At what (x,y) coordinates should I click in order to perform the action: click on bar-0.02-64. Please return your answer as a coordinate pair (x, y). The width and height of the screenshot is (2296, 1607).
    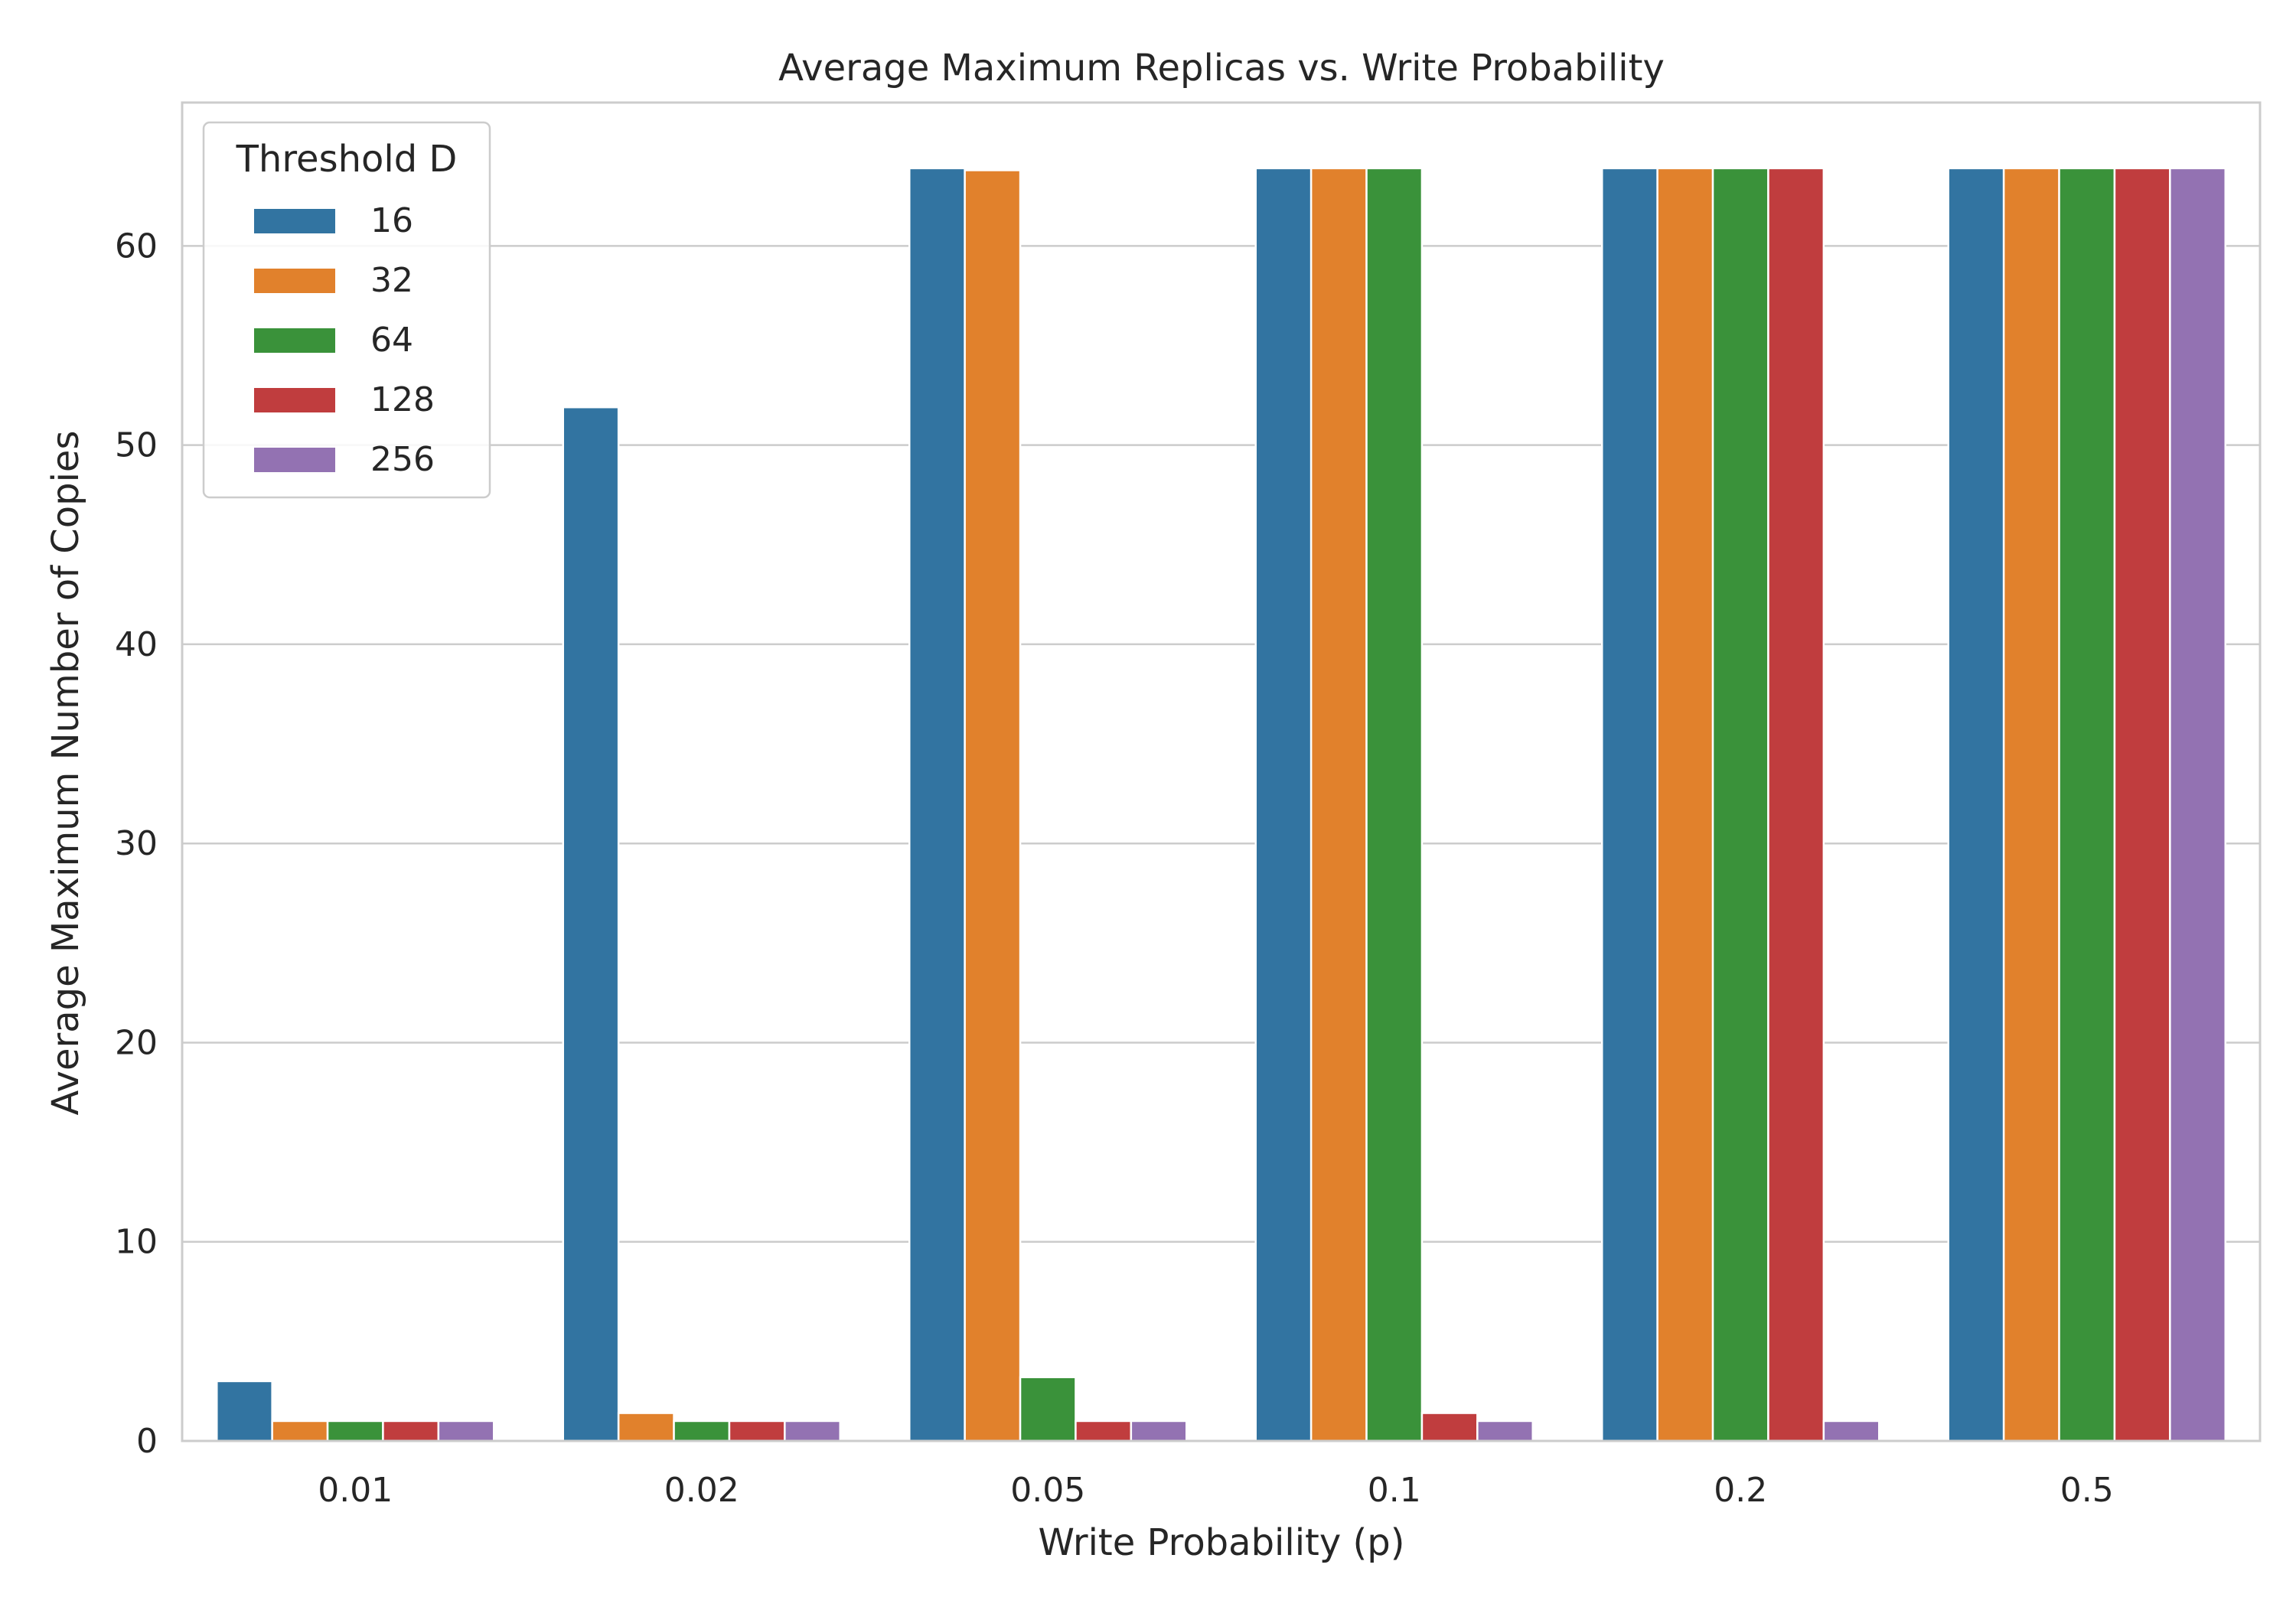
    Looking at the image, I should click on (702, 1431).